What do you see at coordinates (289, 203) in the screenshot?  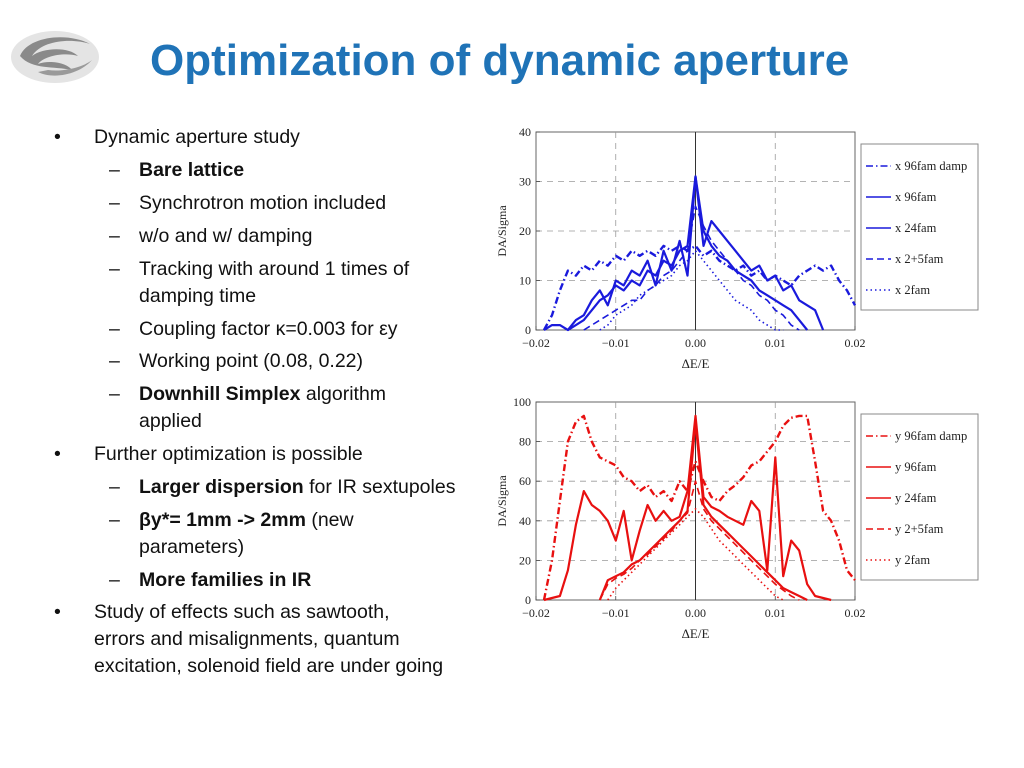 I see `sub-bullet-item: – Synchrotron motion included` at bounding box center [289, 203].